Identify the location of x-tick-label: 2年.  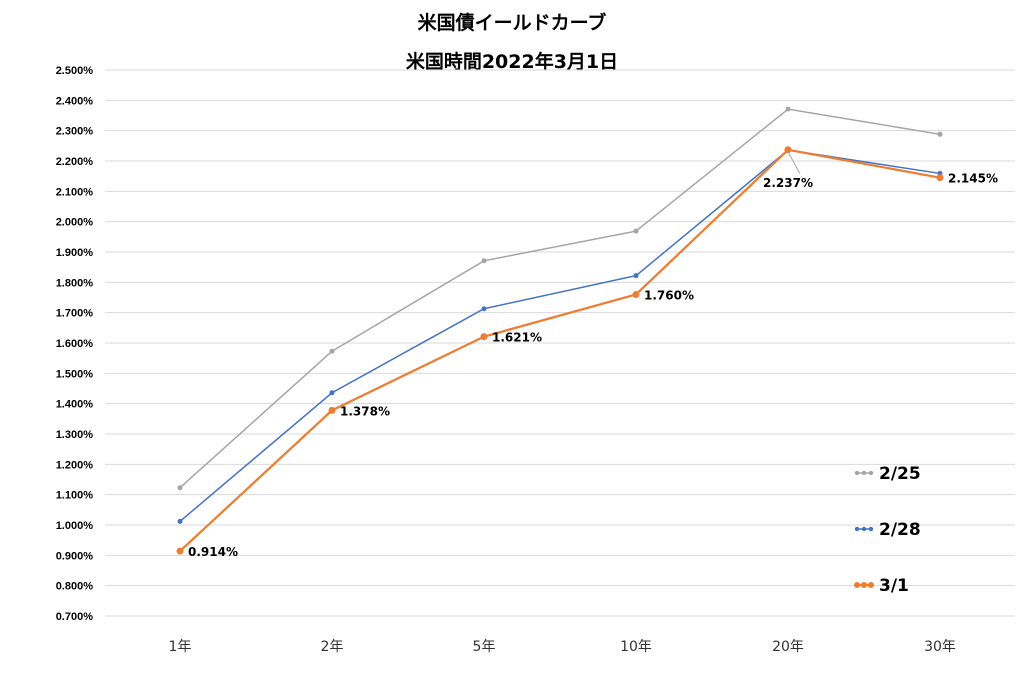
(332, 647).